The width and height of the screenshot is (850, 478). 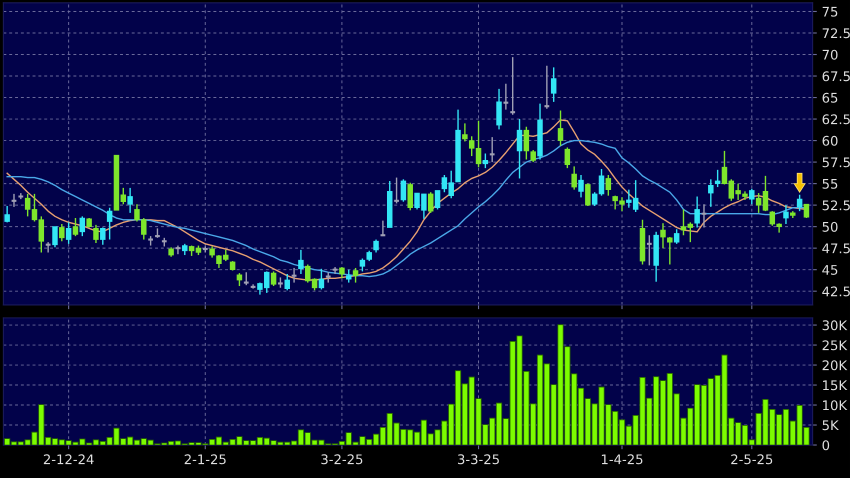 What do you see at coordinates (69, 459) in the screenshot?
I see `x-tick-label: 2-12-24` at bounding box center [69, 459].